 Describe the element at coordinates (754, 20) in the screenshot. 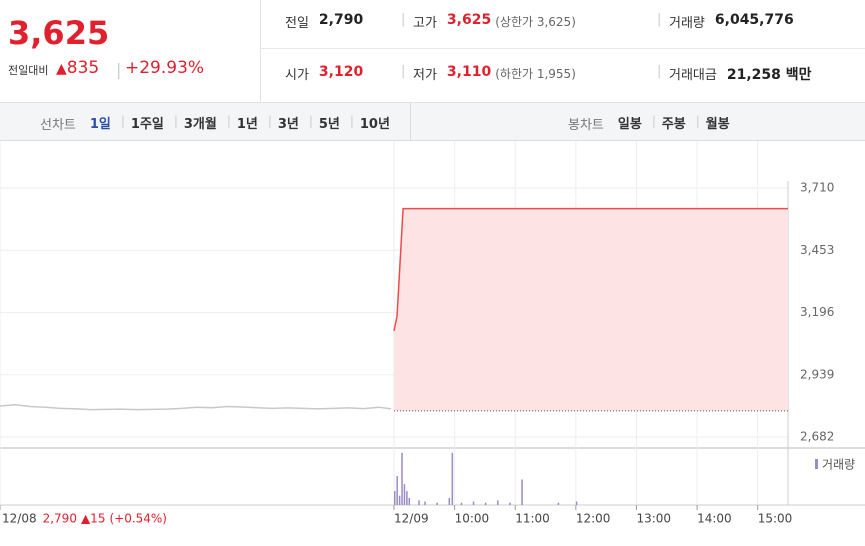

I see `summary-value: 6,045,776` at that location.